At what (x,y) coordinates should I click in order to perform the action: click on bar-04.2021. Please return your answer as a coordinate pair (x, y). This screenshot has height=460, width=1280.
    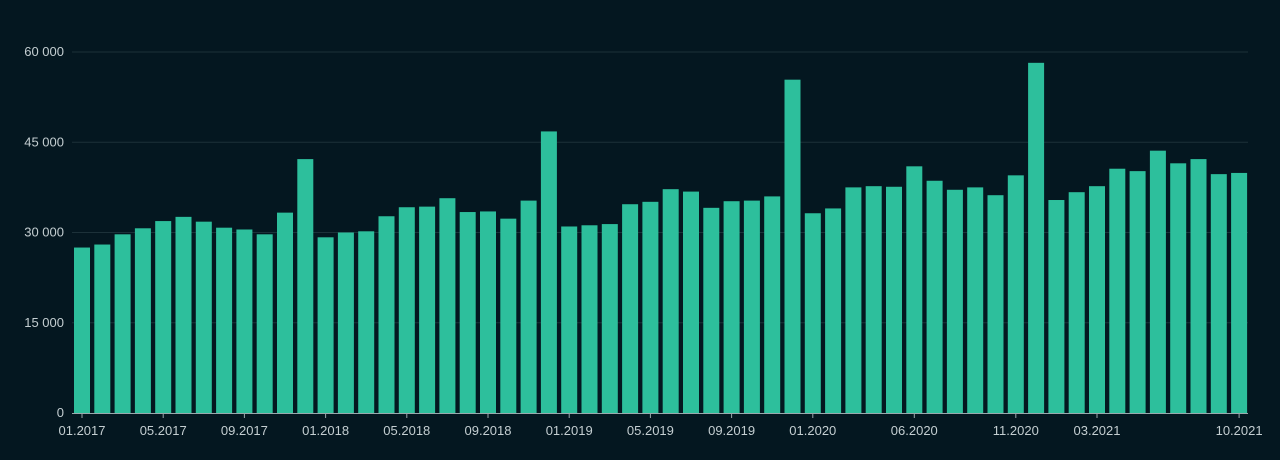
    Looking at the image, I should click on (1117, 290).